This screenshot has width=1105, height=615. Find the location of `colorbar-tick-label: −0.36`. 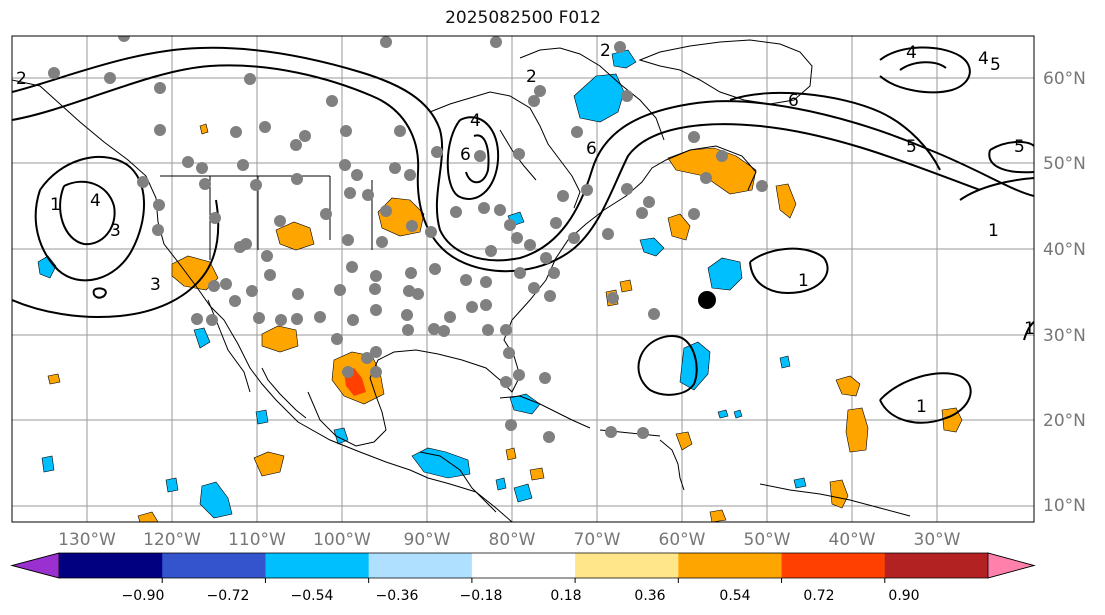

colorbar-tick-label: −0.36 is located at coordinates (397, 596).